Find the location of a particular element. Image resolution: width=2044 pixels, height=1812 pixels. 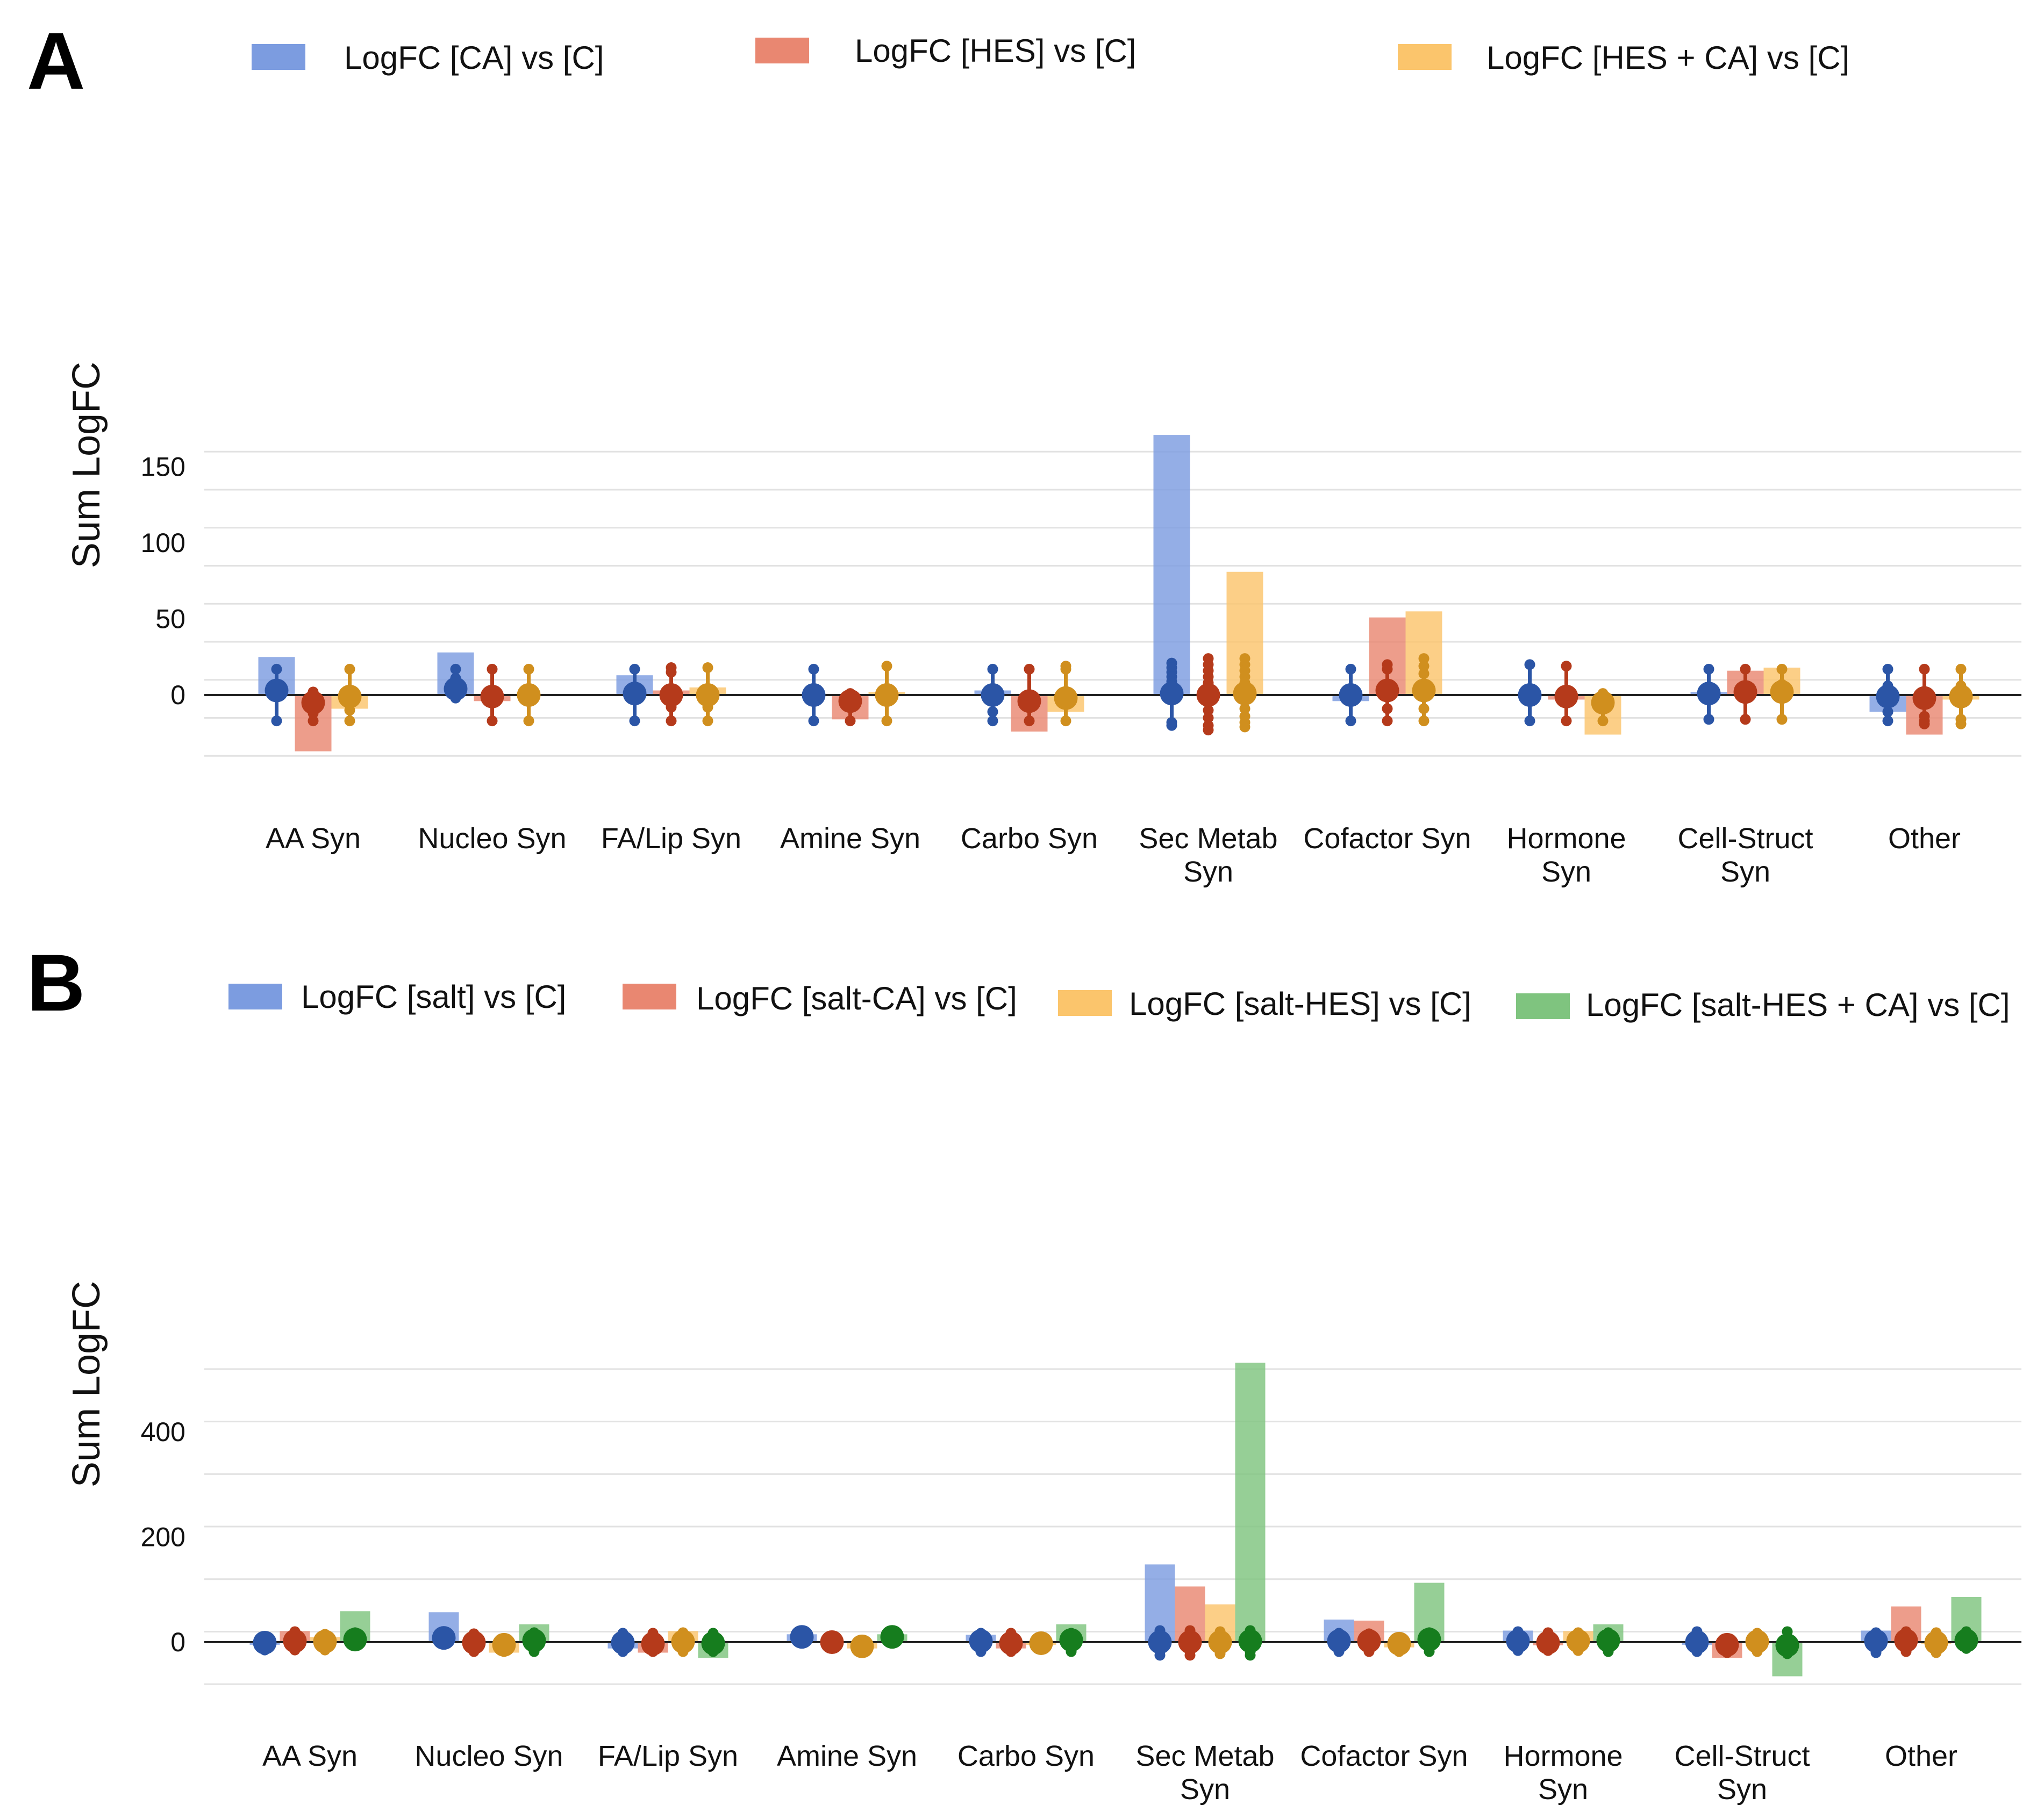

x-tick-label: Nucleo Syn is located at coordinates (492, 838).